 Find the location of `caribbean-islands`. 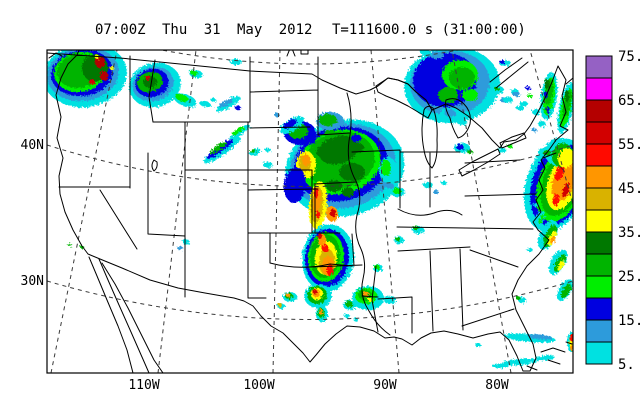

caribbean-islands is located at coordinates (549, 356).